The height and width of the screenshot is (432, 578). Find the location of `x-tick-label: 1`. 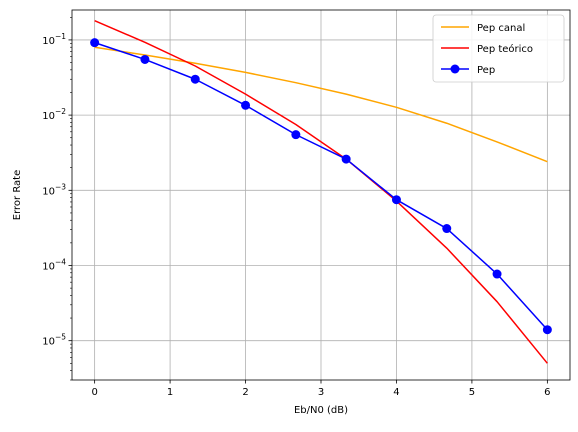

x-tick-label: 1 is located at coordinates (170, 392).